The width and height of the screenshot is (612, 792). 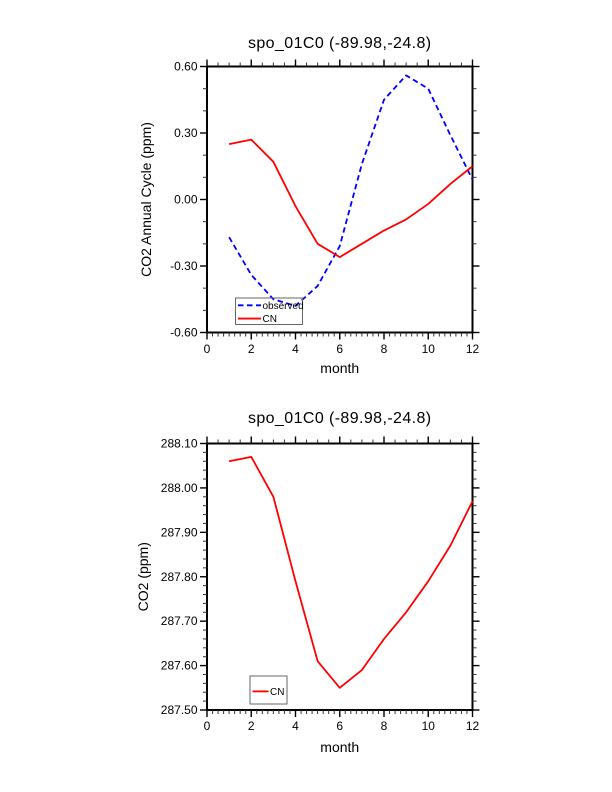 I want to click on series-line-observed, so click(x=351, y=190).